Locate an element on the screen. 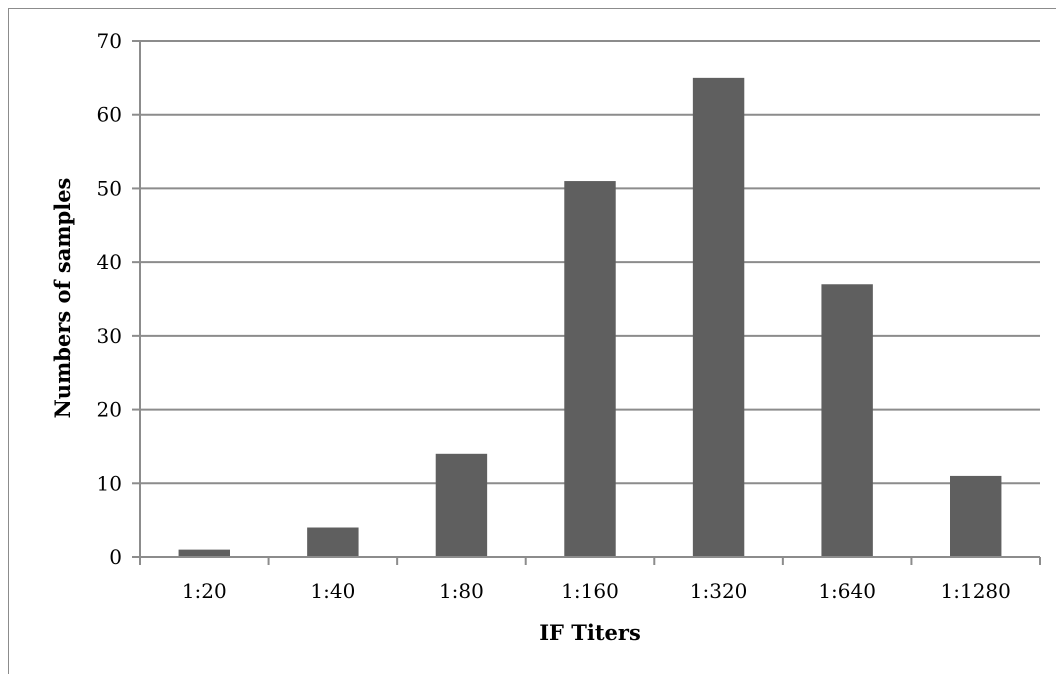 This screenshot has height=677, width=1059. x-tick-label: 1:80 is located at coordinates (461, 591).